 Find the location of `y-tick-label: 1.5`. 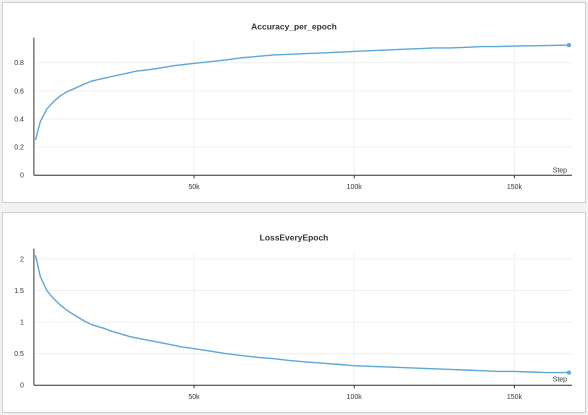

y-tick-label: 1.5 is located at coordinates (19, 291).